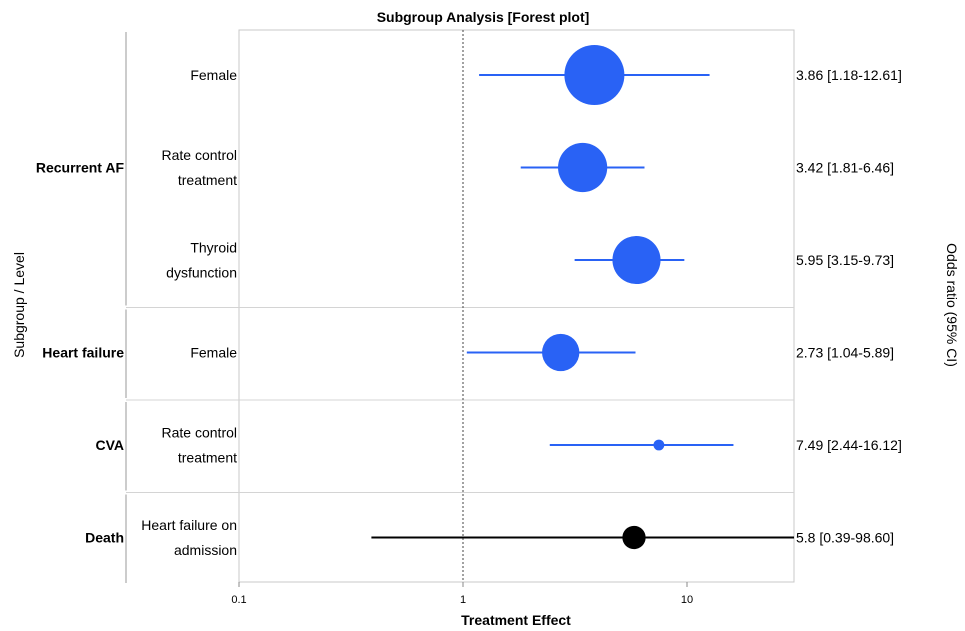  What do you see at coordinates (845, 168) in the screenshot?
I see `odds-ratio-label: 3.42 [1.81-6.46]` at bounding box center [845, 168].